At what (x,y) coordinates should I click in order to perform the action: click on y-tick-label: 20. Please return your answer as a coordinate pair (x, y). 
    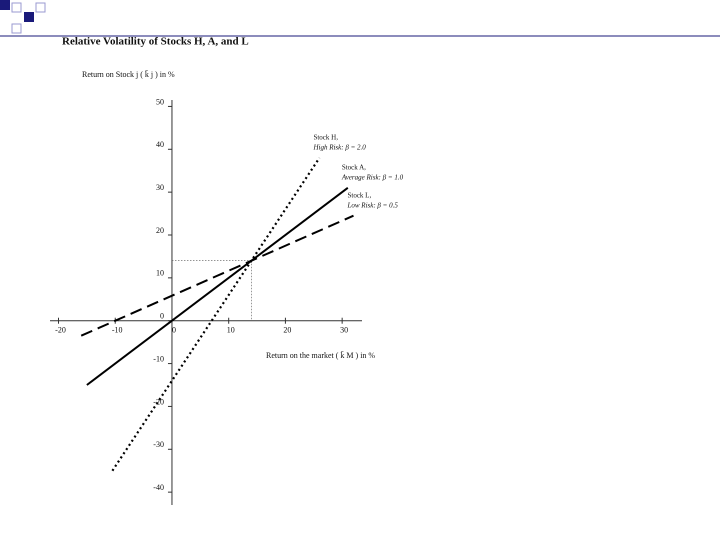
    Looking at the image, I should click on (160, 230).